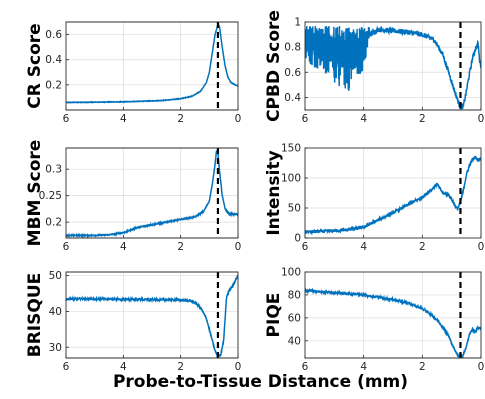 The width and height of the screenshot is (485, 399). Describe the element at coordinates (291, 149) in the screenshot. I see `y-tick-label: 150` at that location.